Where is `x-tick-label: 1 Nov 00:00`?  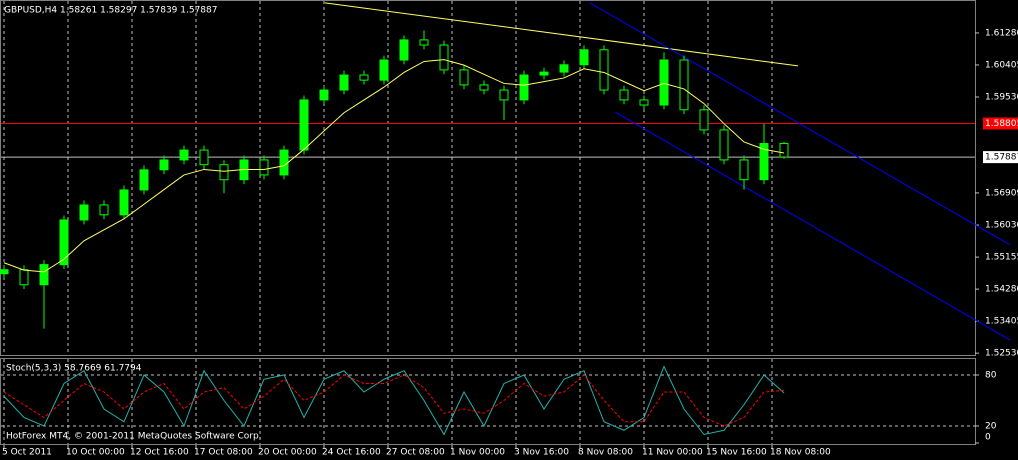 x-tick-label: 1 Nov 00:00 is located at coordinates (477, 453).